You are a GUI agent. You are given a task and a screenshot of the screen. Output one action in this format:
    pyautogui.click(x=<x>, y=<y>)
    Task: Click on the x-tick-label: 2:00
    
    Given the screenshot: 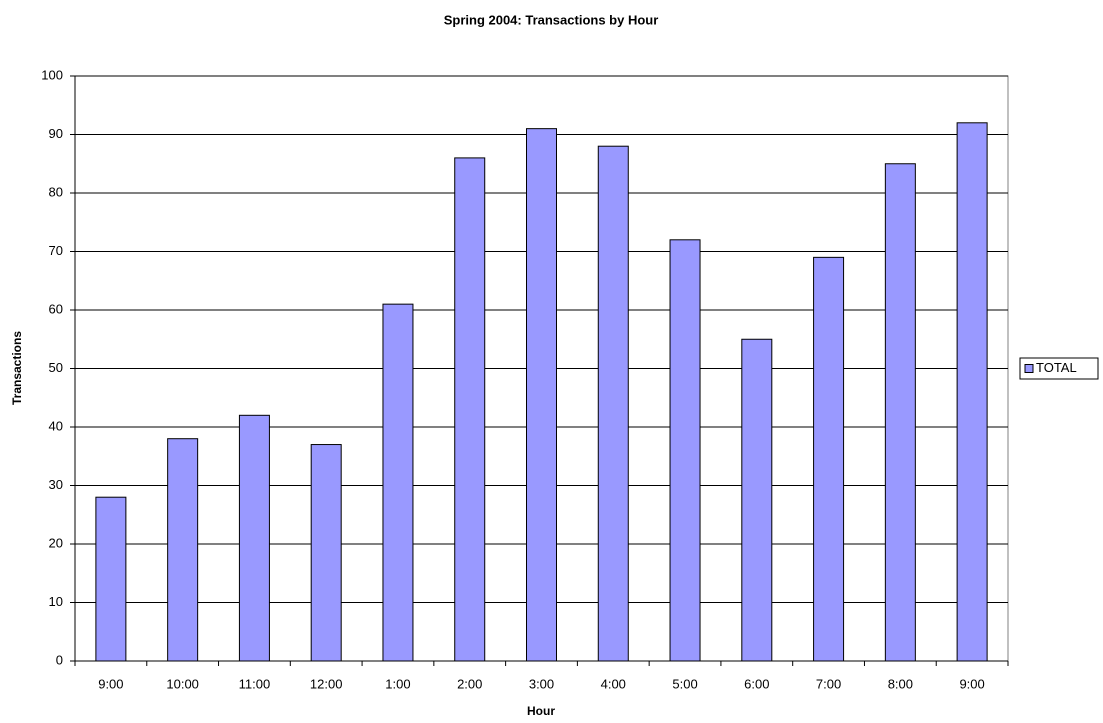 What is the action you would take?
    pyautogui.click(x=469, y=683)
    